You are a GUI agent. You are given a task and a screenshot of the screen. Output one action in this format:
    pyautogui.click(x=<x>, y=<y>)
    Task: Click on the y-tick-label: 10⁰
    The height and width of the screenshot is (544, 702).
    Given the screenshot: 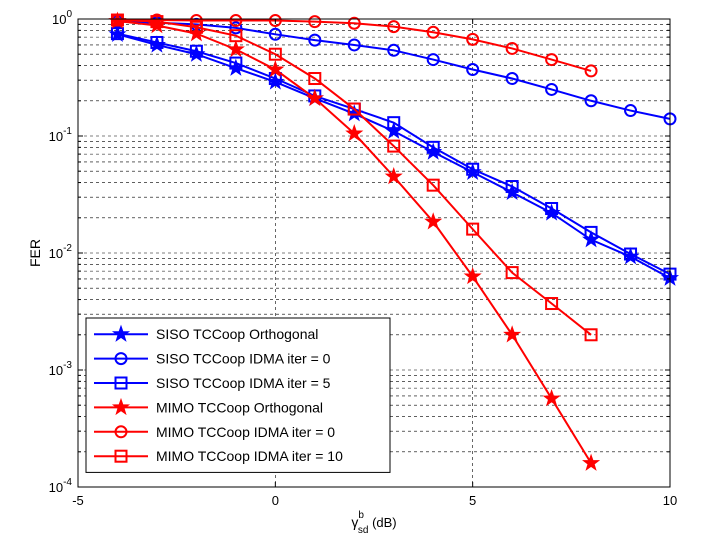 What is the action you would take?
    pyautogui.click(x=62, y=18)
    